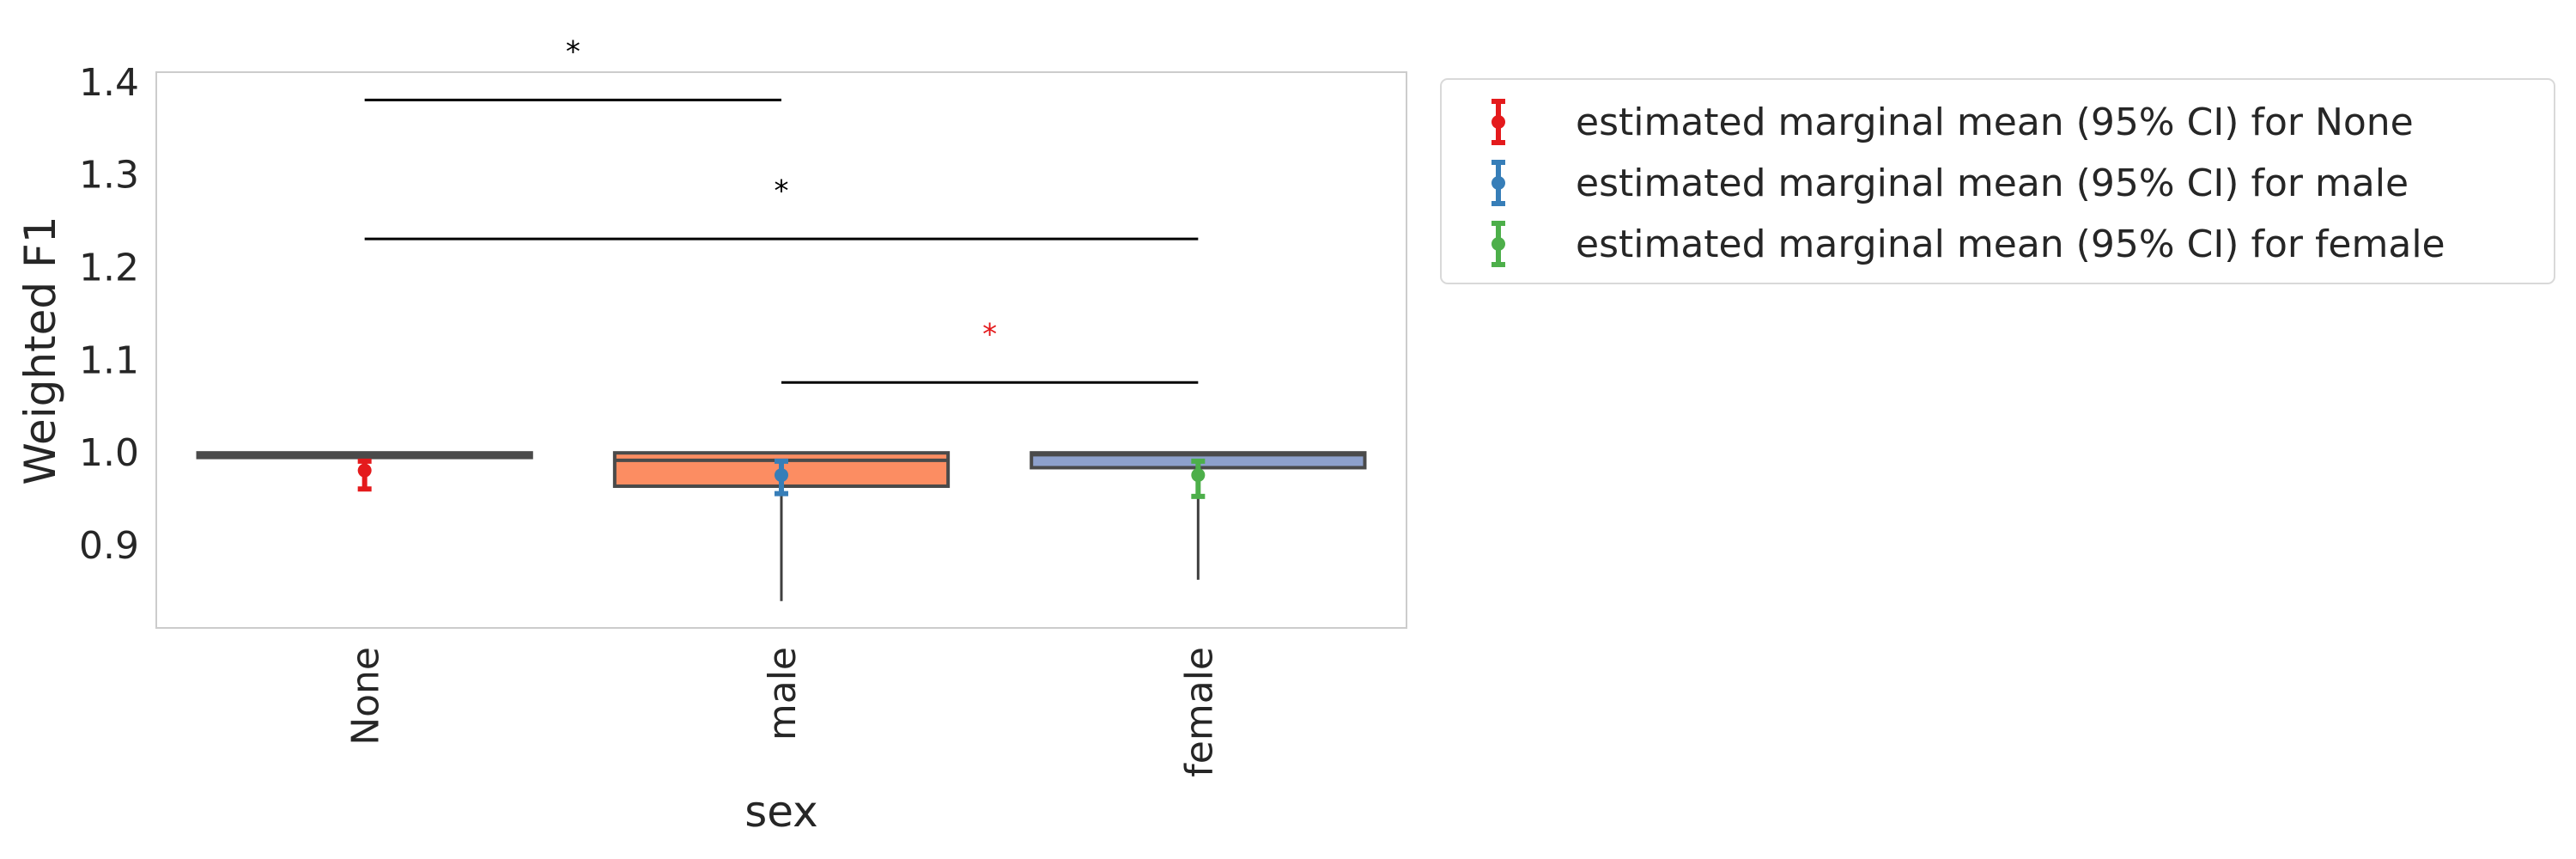 Image resolution: width=2576 pixels, height=859 pixels. I want to click on x-axis-label: sex, so click(781, 812).